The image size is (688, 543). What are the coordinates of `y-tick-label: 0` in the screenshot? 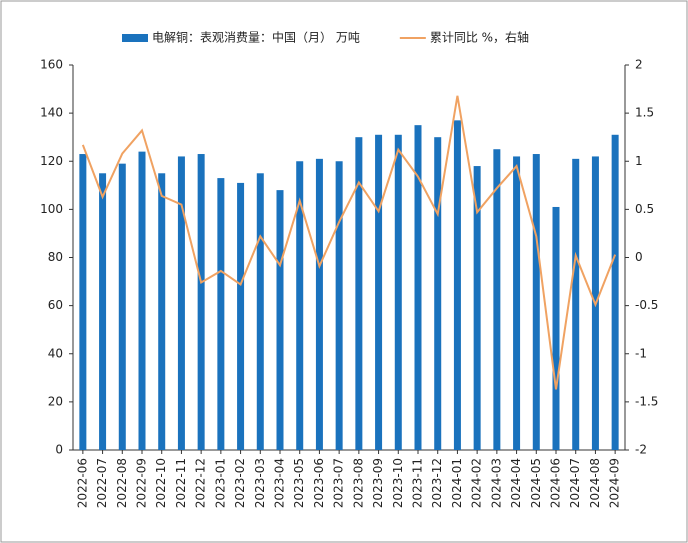 It's located at (59, 450).